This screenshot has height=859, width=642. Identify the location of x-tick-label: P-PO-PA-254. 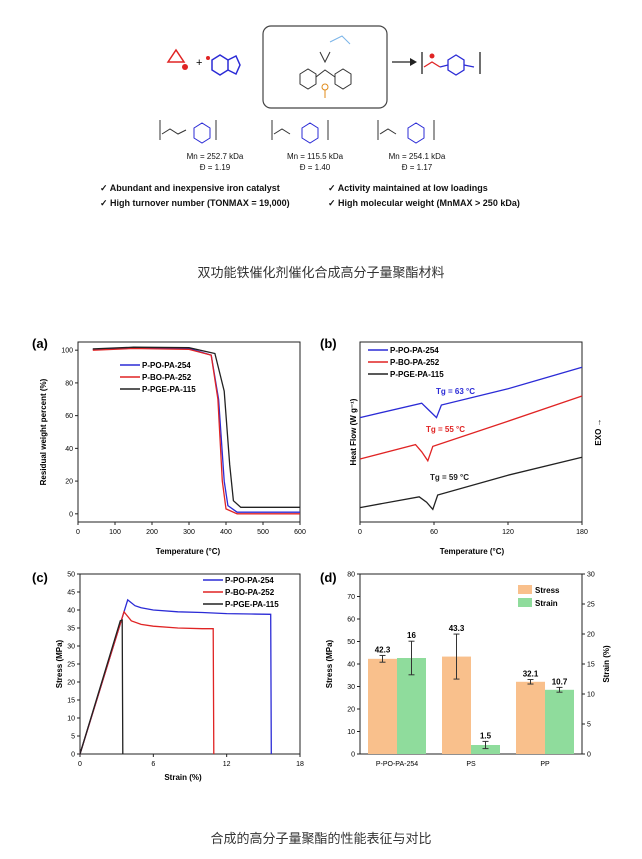
(397, 764).